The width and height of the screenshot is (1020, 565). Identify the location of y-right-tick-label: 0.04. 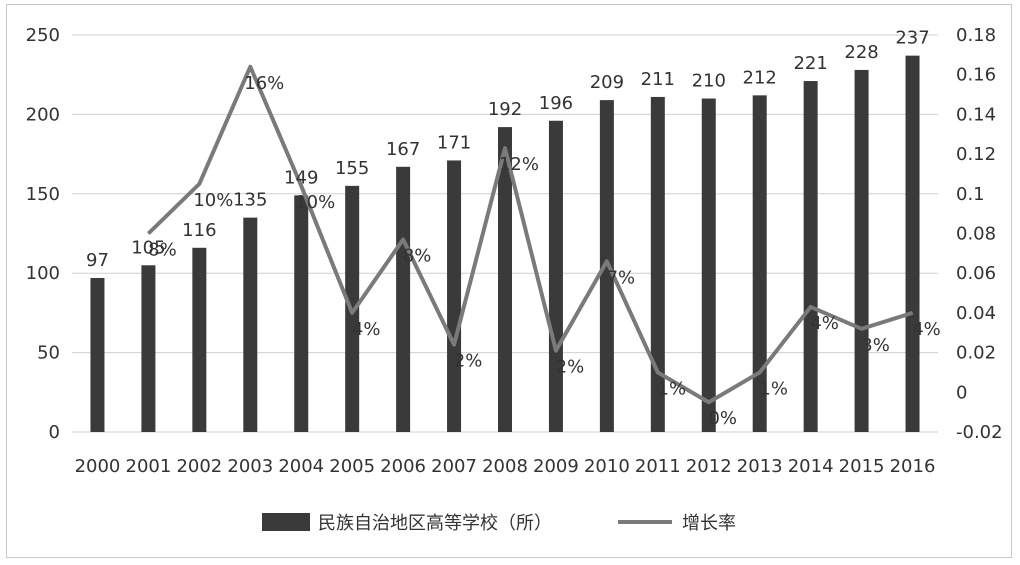
(976, 313).